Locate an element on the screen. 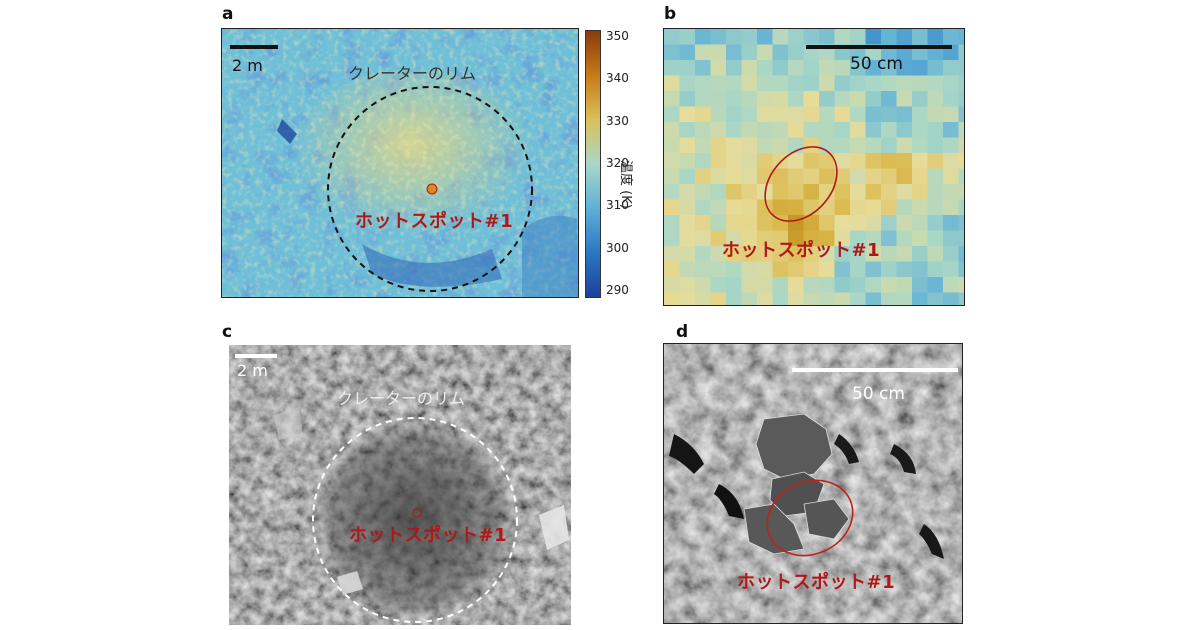  colorbar-tick-label: 300 is located at coordinates (617, 247).